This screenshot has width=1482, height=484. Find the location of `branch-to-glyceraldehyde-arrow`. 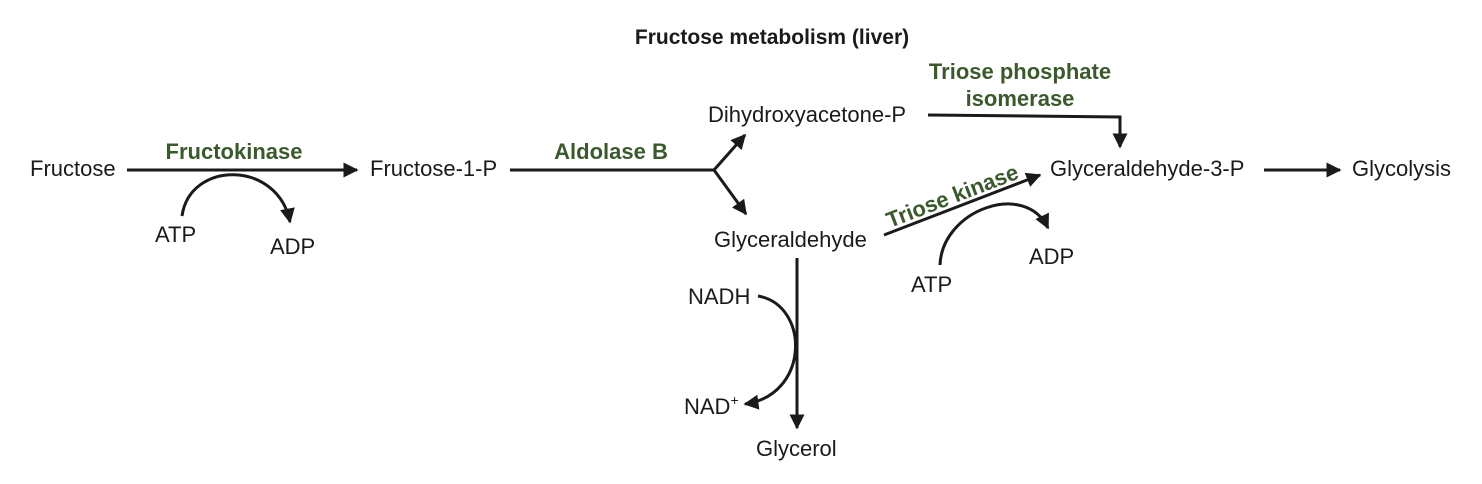

branch-to-glyceraldehyde-arrow is located at coordinates (730, 192).